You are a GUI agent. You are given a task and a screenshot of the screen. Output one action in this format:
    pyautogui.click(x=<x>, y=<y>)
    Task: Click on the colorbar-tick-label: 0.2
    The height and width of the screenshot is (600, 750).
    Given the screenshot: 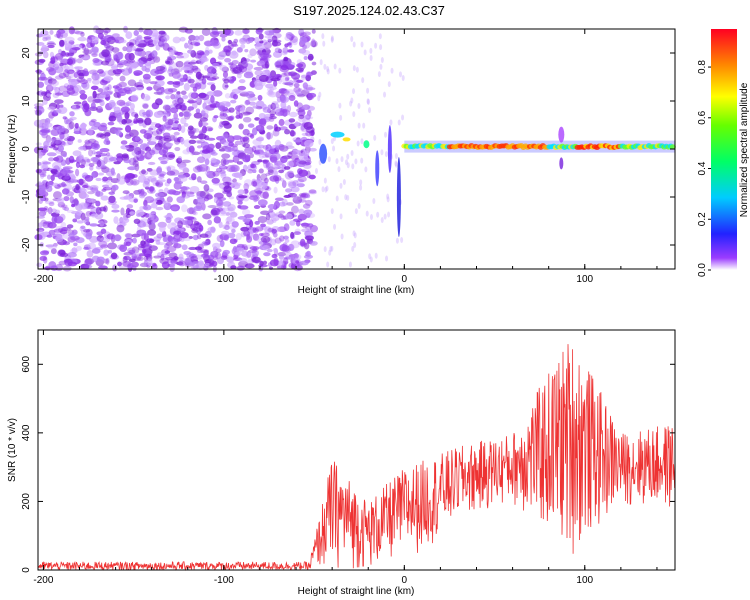 What is the action you would take?
    pyautogui.click(x=702, y=219)
    